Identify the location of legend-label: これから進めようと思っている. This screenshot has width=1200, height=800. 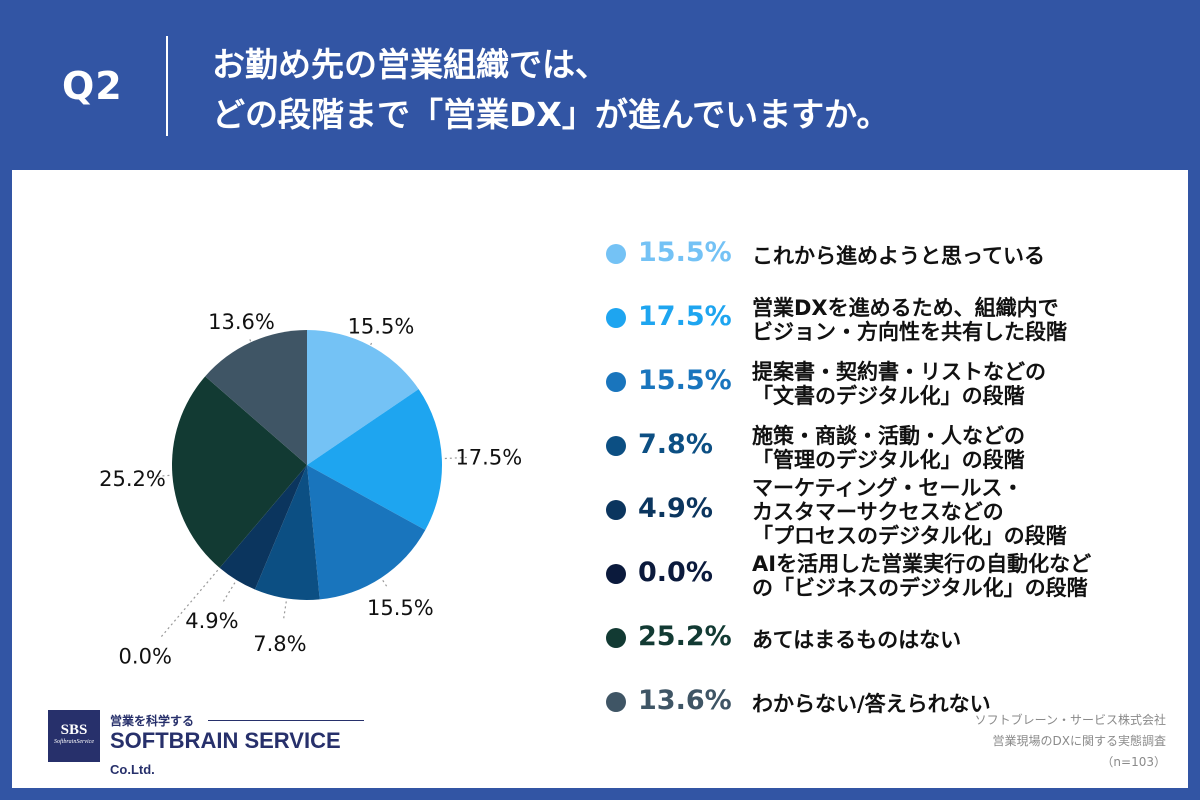
(898, 256).